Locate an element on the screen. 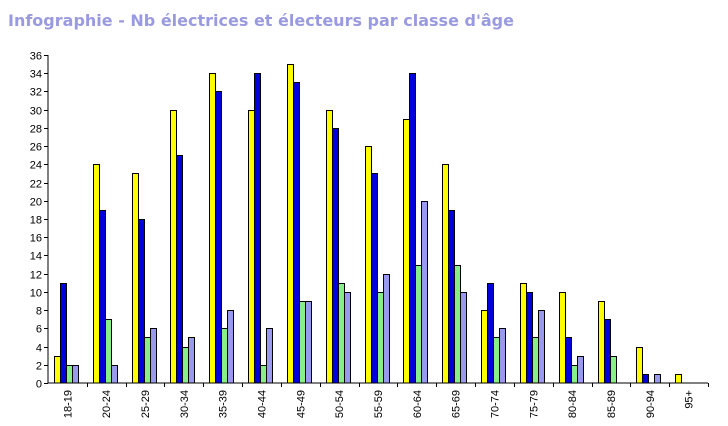 The height and width of the screenshot is (426, 728). bar-35-39-s4 is located at coordinates (230, 347).